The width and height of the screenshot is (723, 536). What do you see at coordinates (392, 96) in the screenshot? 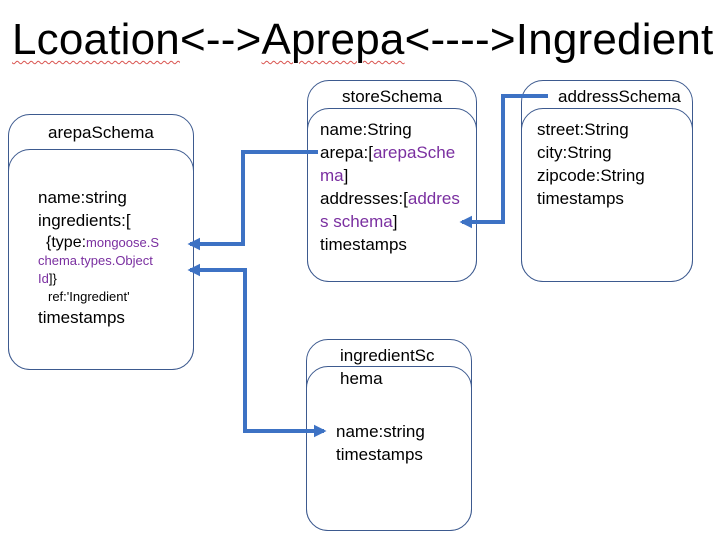
I see `store-schema-header: storeSchema` at bounding box center [392, 96].